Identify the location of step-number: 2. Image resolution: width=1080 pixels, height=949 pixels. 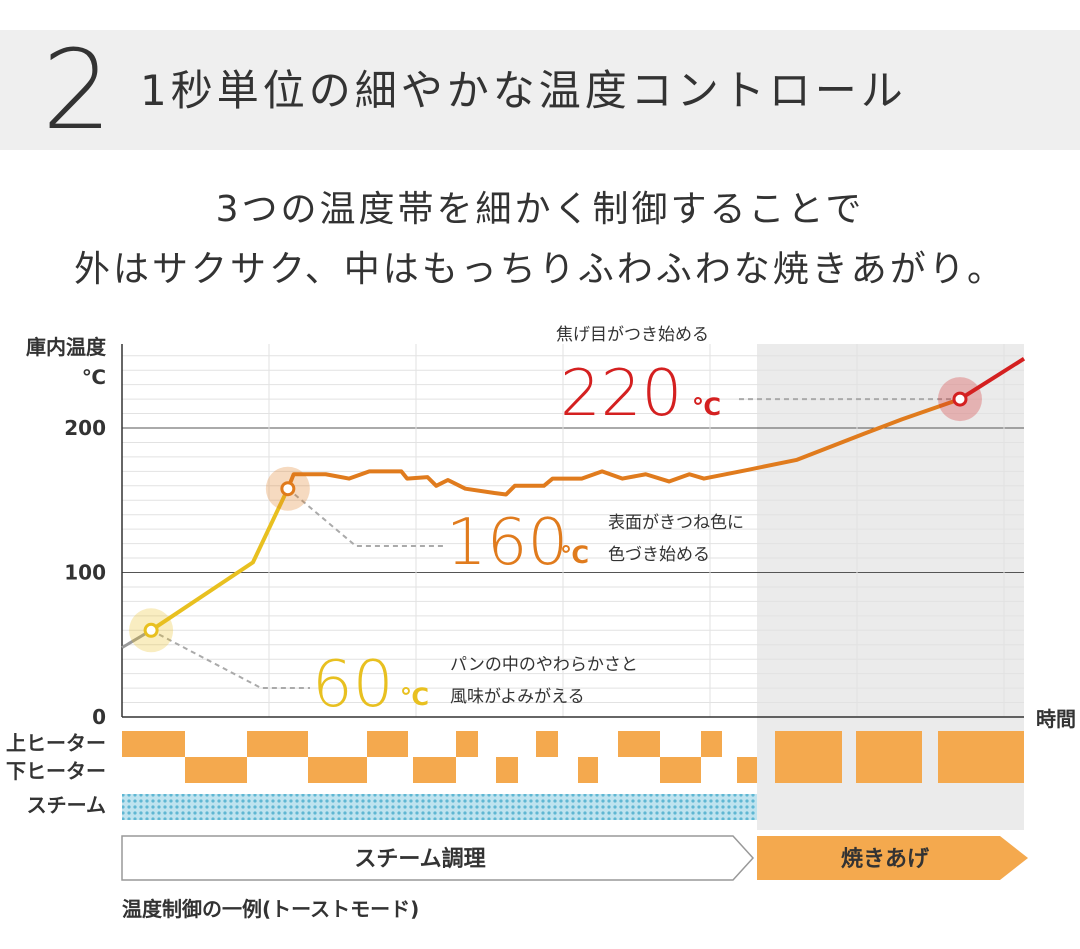
(77, 90).